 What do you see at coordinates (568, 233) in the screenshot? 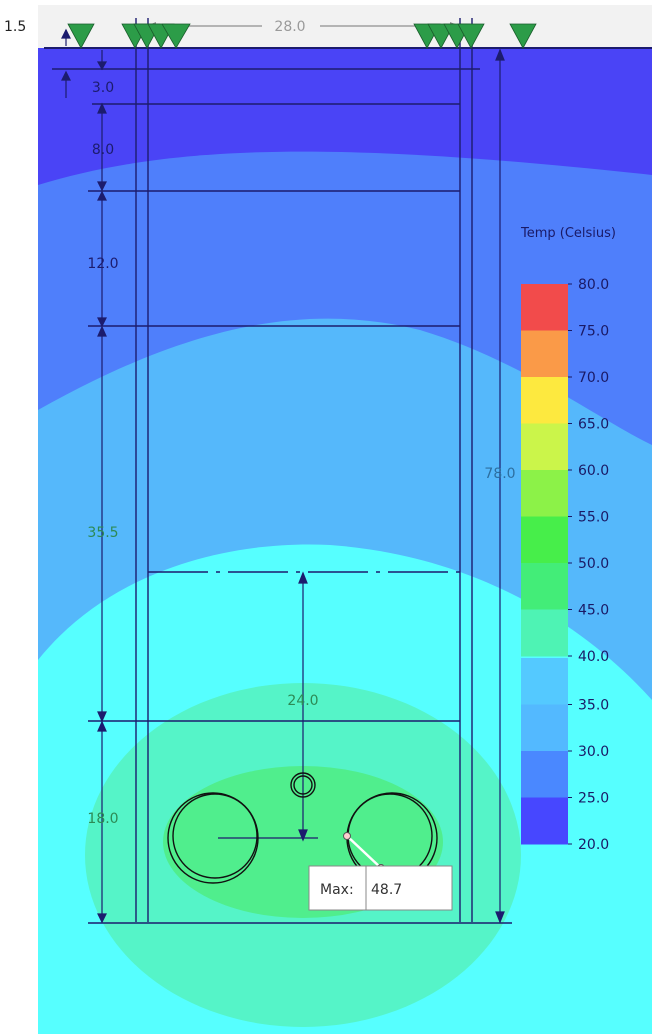
I see `legend-title: Temp (Celsius)` at bounding box center [568, 233].